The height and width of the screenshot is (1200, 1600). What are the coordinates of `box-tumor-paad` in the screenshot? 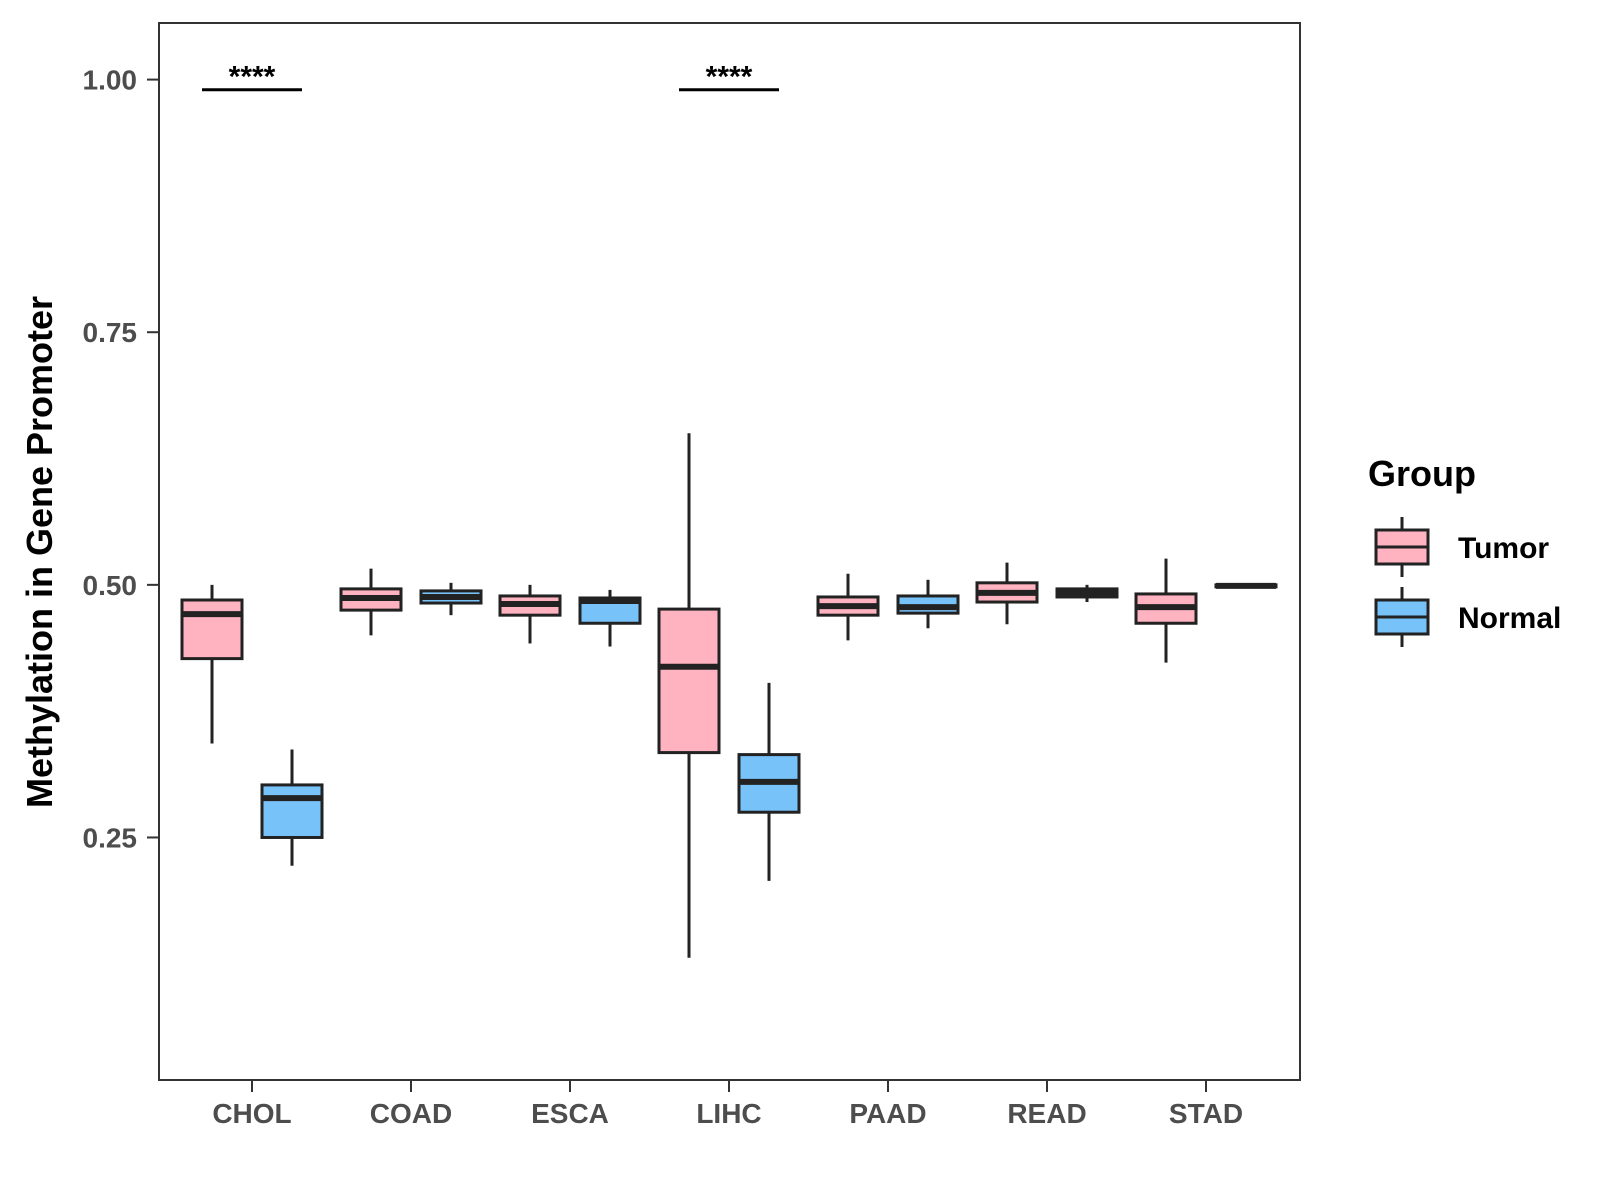 It's located at (848, 607).